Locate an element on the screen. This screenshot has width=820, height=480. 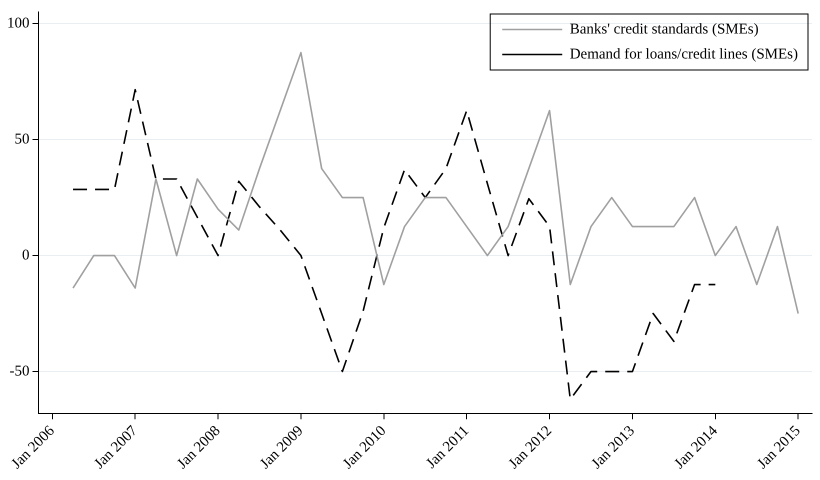
y-tick-label: 0 is located at coordinates (26, 255).